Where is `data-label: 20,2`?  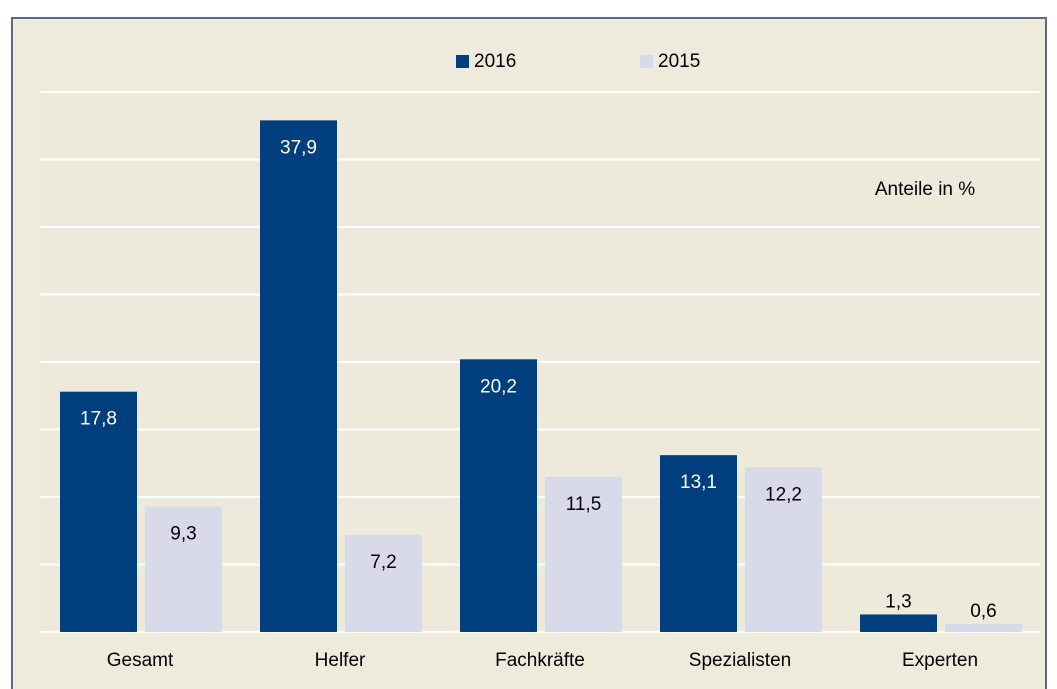
data-label: 20,2 is located at coordinates (498, 386).